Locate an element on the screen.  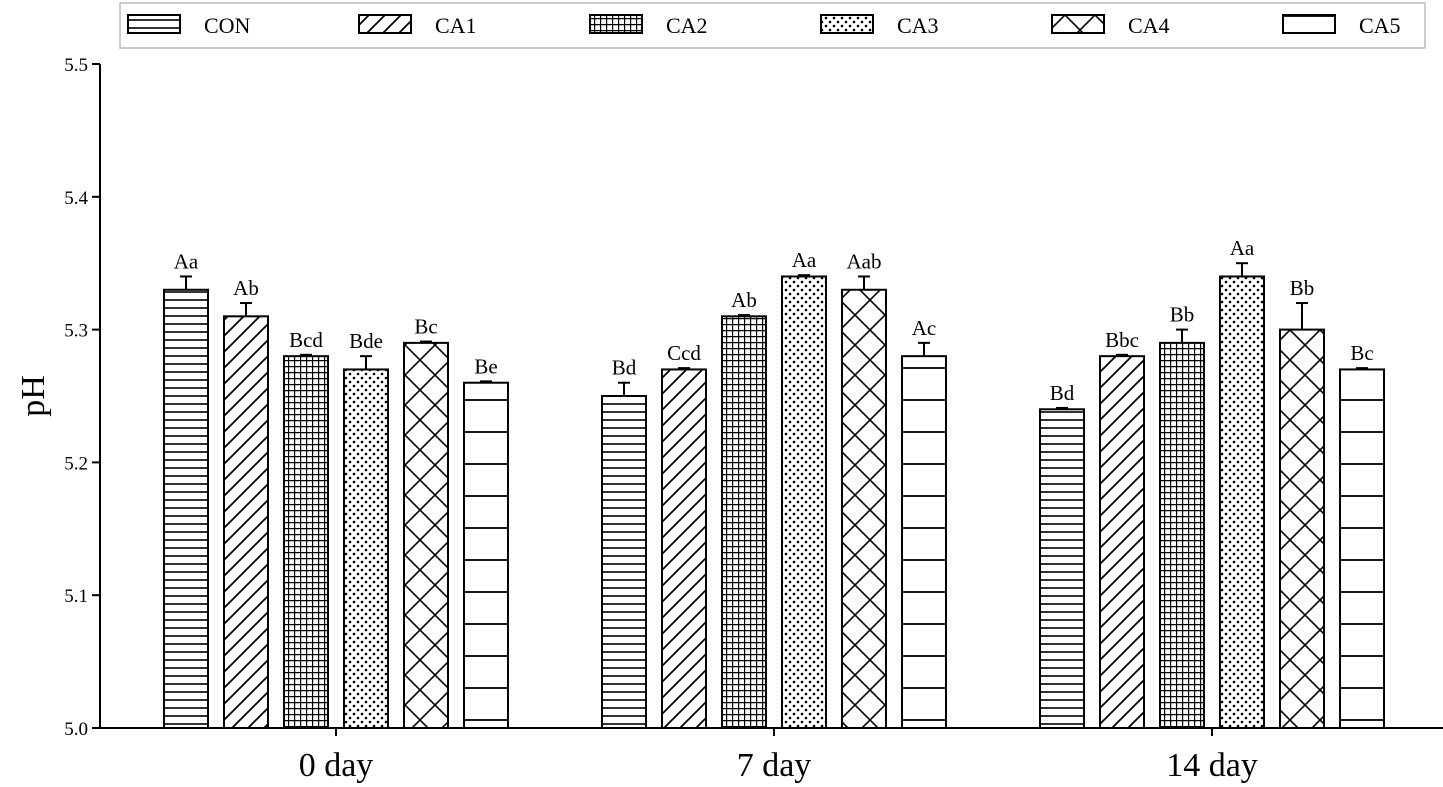
legend-swatch-ca1 is located at coordinates (385, 24).